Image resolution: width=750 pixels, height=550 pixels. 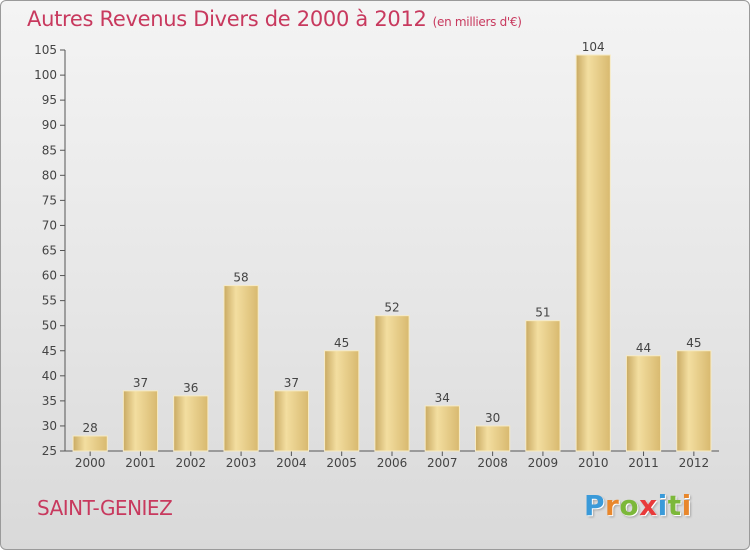 What do you see at coordinates (49, 100) in the screenshot?
I see `y-tick-label: 95` at bounding box center [49, 100].